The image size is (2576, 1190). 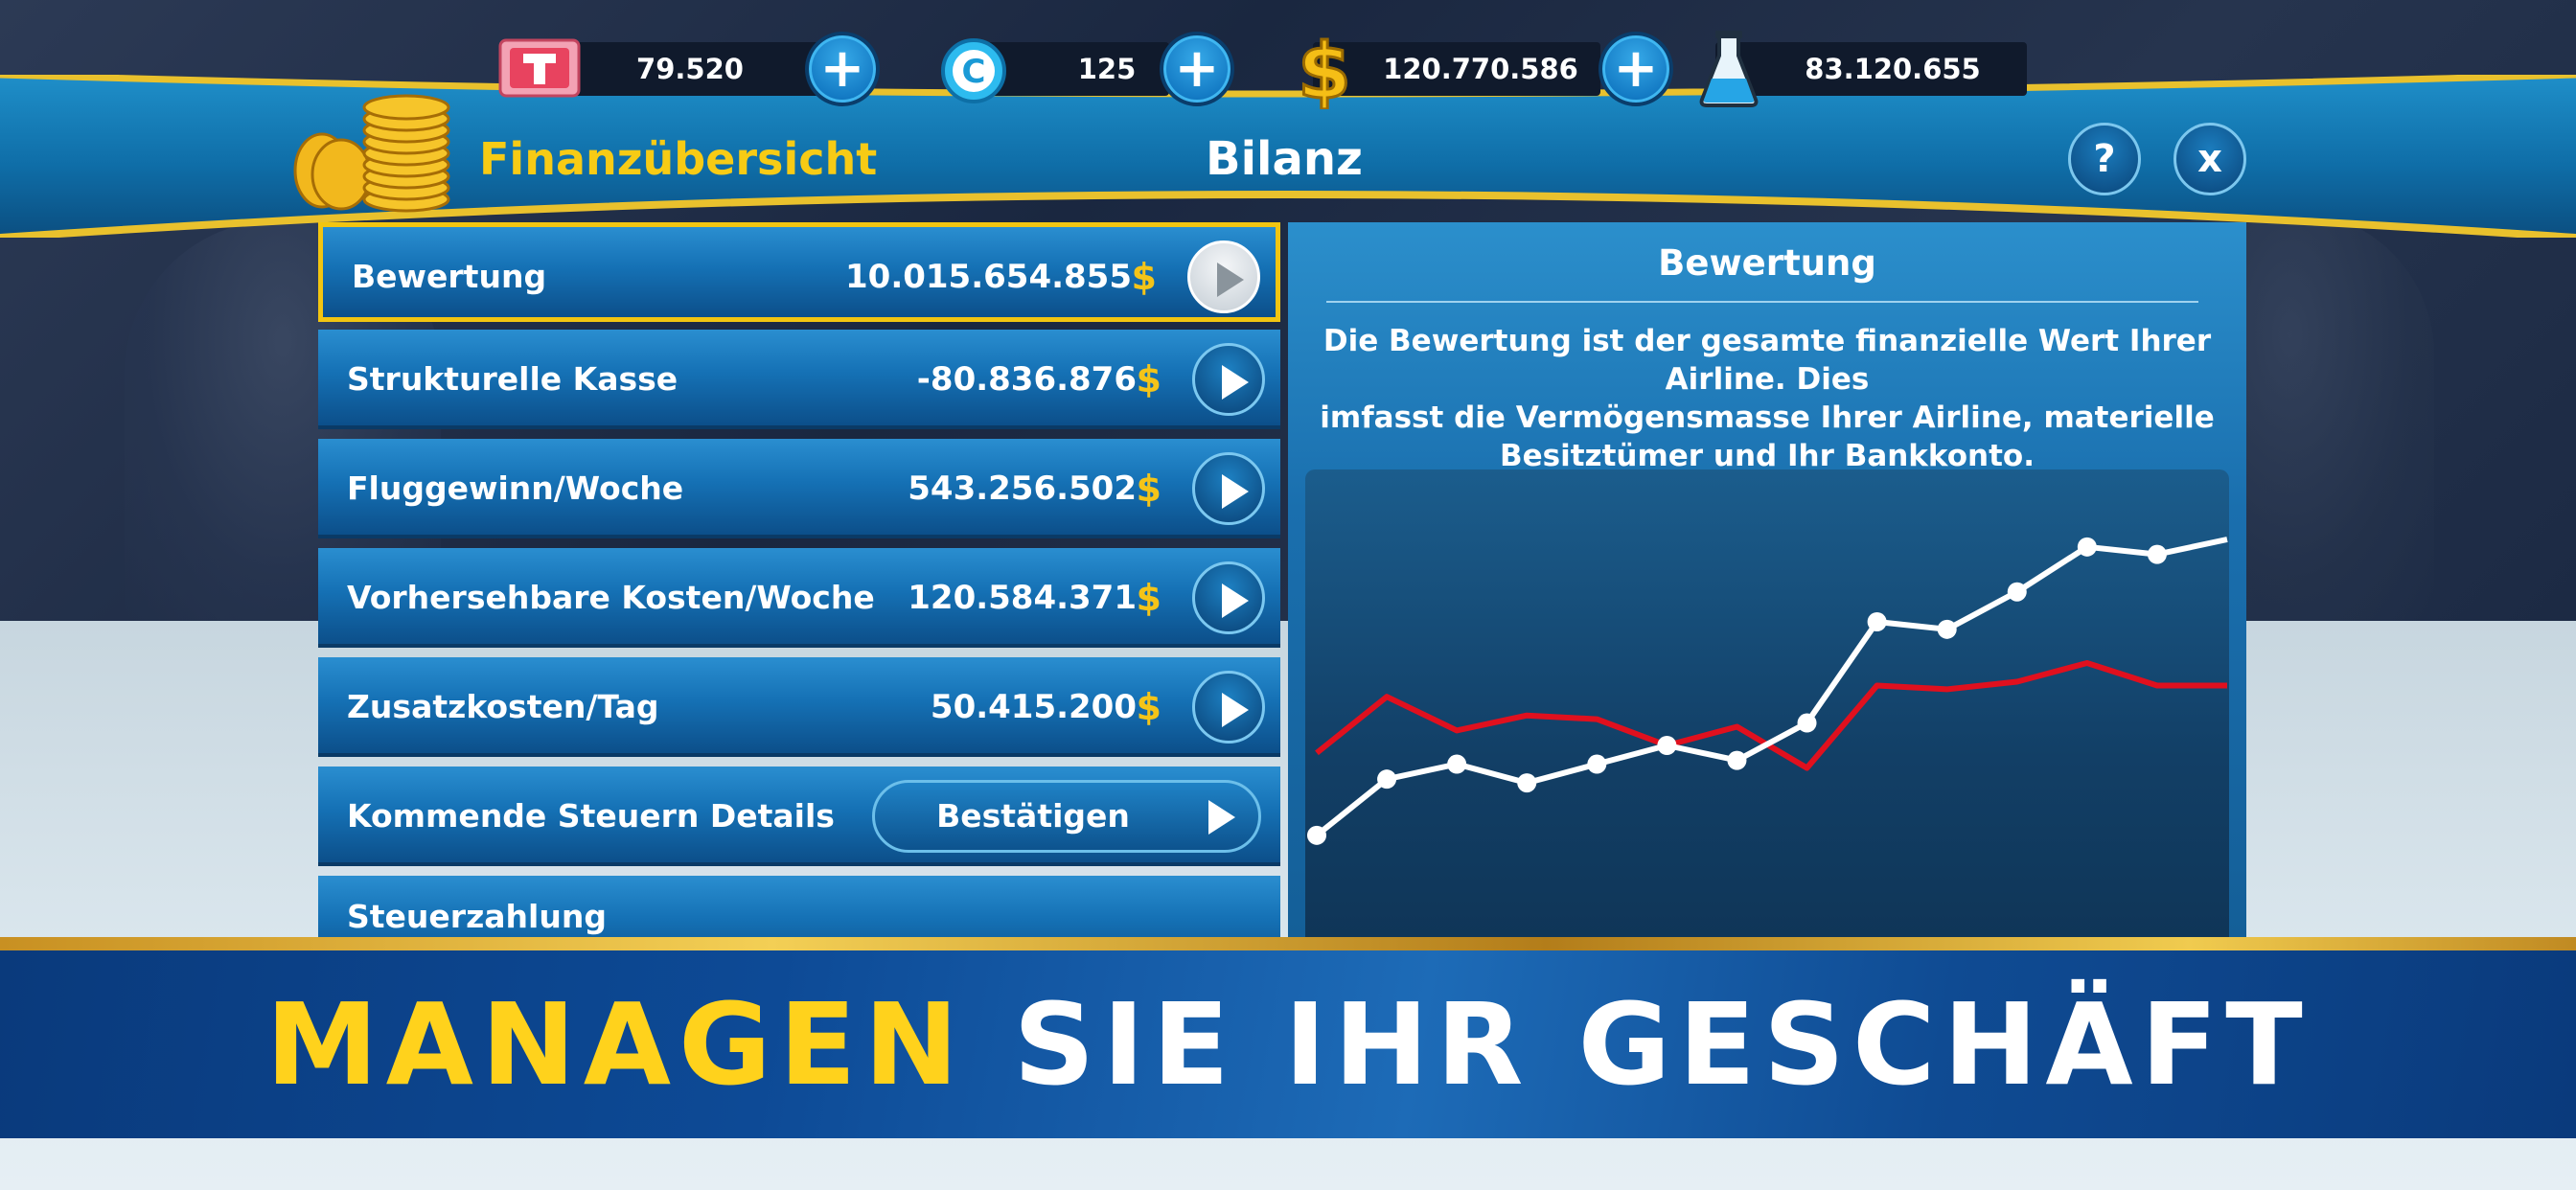 I want to click on add-tickets-button: +, so click(x=842, y=69).